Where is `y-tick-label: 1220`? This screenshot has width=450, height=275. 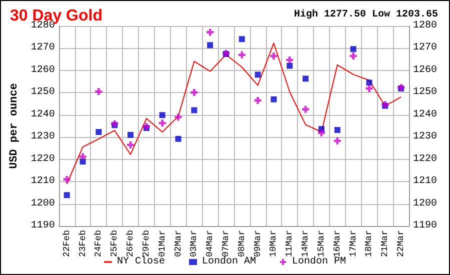 y-tick-label: 1220 is located at coordinates (42, 159).